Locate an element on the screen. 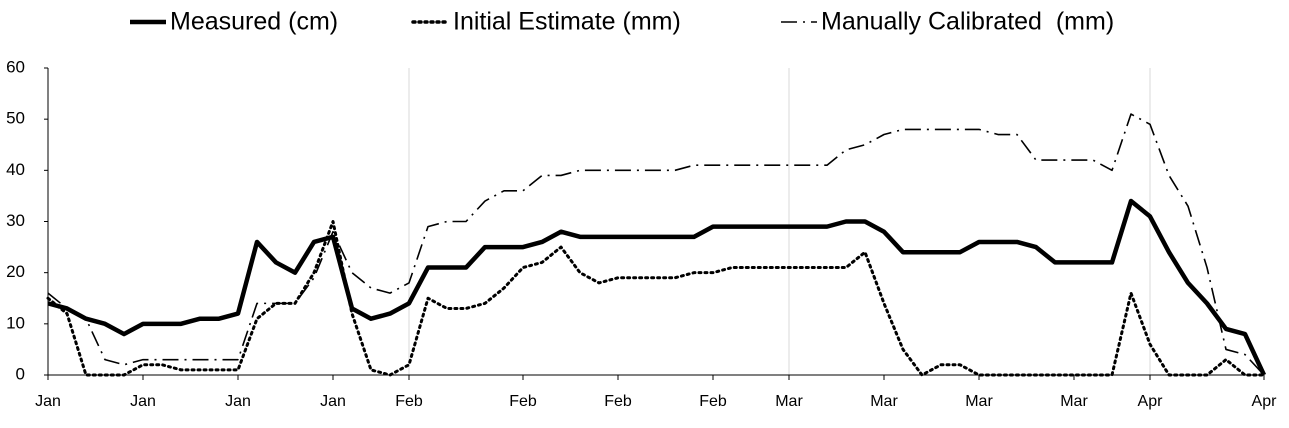 This screenshot has height=428, width=1289. y-tick-label: 40 is located at coordinates (15, 169).